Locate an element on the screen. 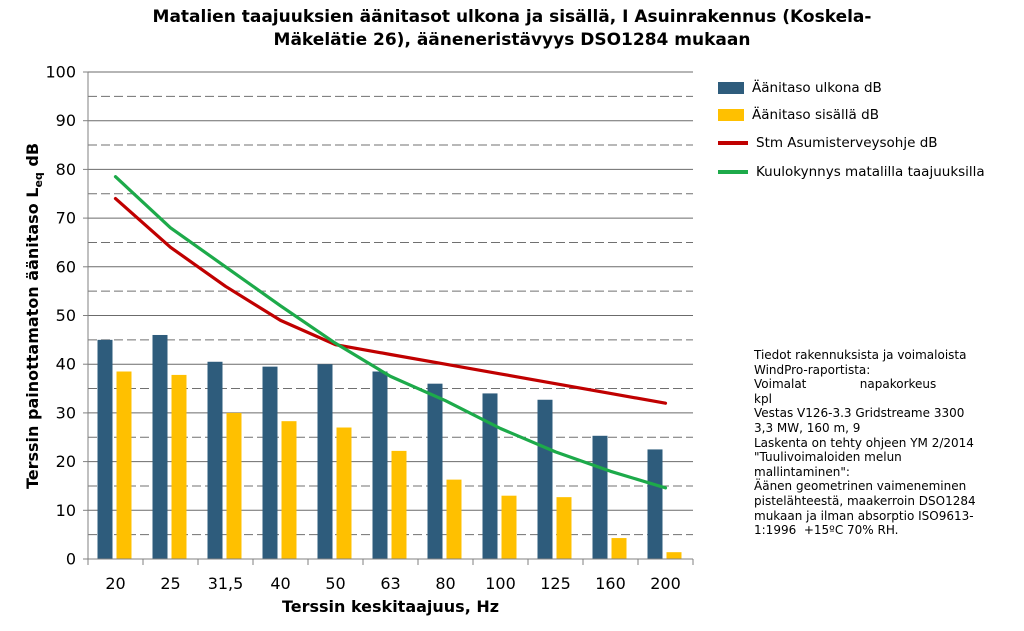 The width and height of the screenshot is (1024, 631). y-axis-title-main: Terssin painottamaton äänitaso L is located at coordinates (32, 339).